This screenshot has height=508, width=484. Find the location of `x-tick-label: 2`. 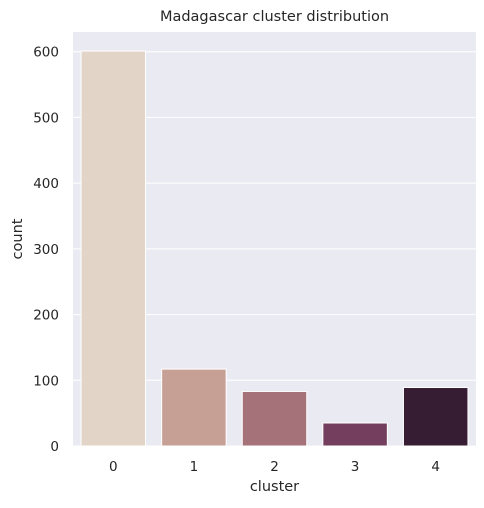

x-tick-label: 2 is located at coordinates (274, 467).